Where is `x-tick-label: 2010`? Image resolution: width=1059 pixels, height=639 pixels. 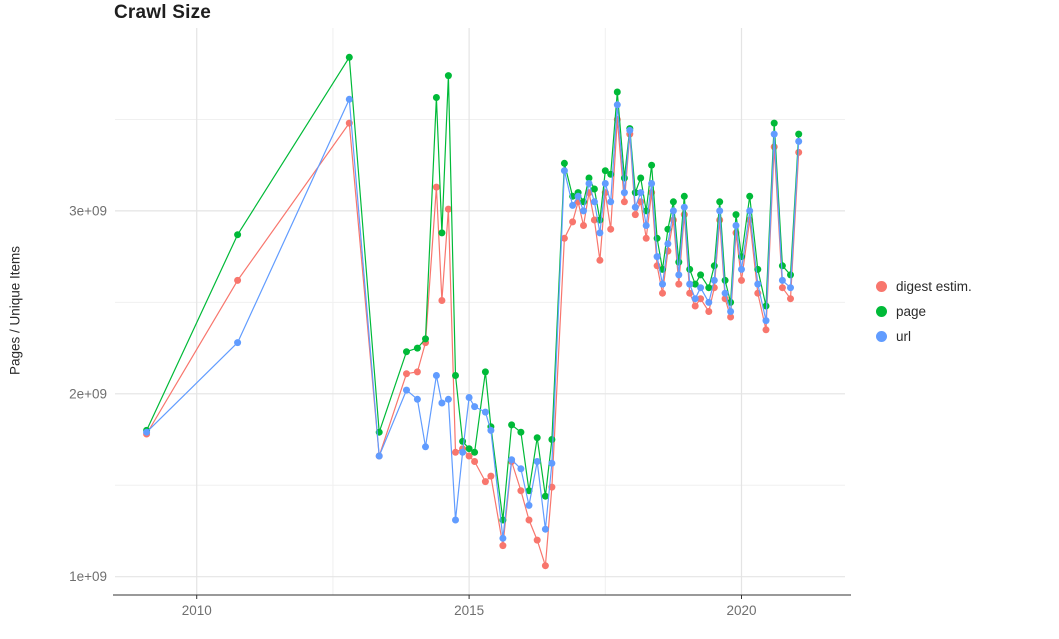
x-tick-label: 2010 is located at coordinates (197, 610).